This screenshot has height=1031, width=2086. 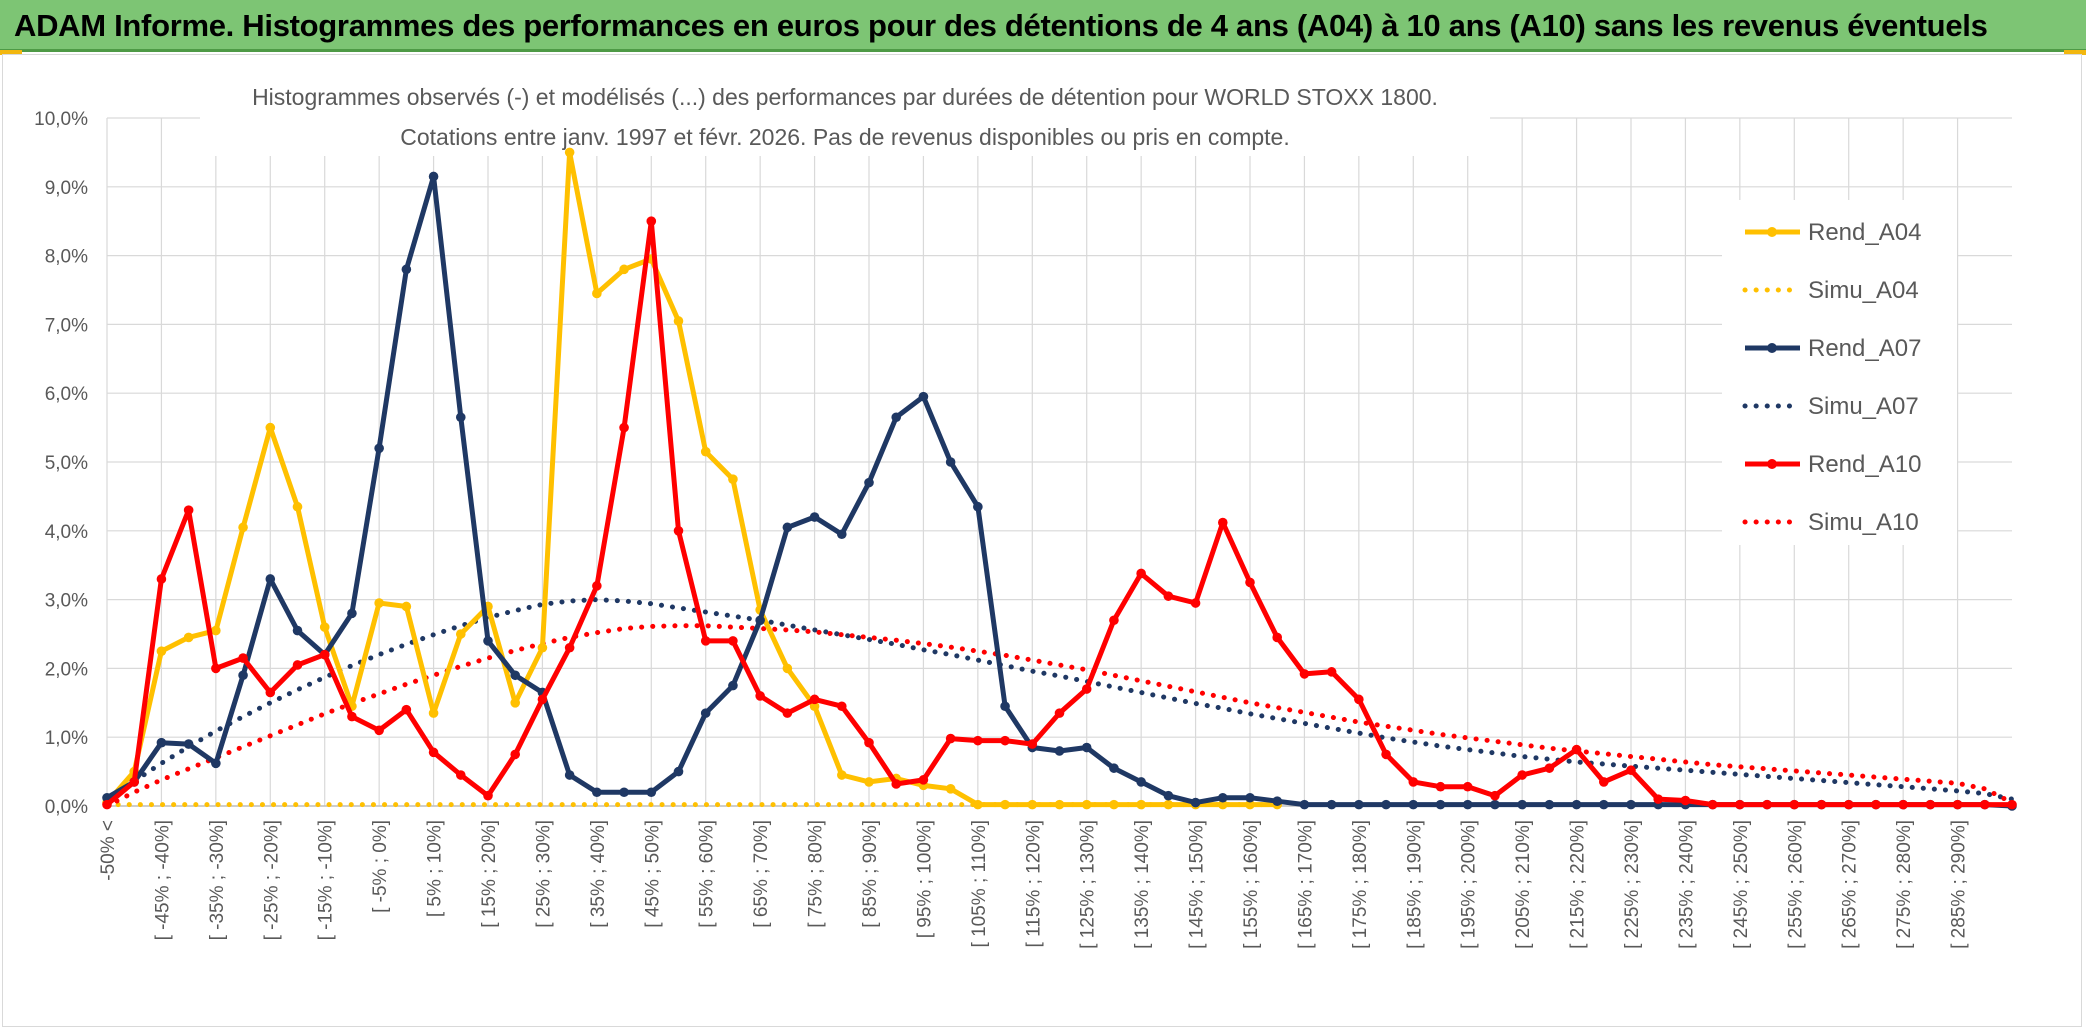 What do you see at coordinates (2075, 52) in the screenshot?
I see `corner-accent-right` at bounding box center [2075, 52].